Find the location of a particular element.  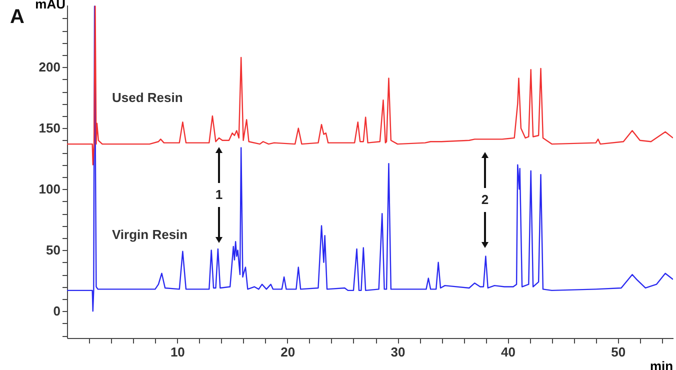

series-label: Virgin Resin is located at coordinates (150, 234).